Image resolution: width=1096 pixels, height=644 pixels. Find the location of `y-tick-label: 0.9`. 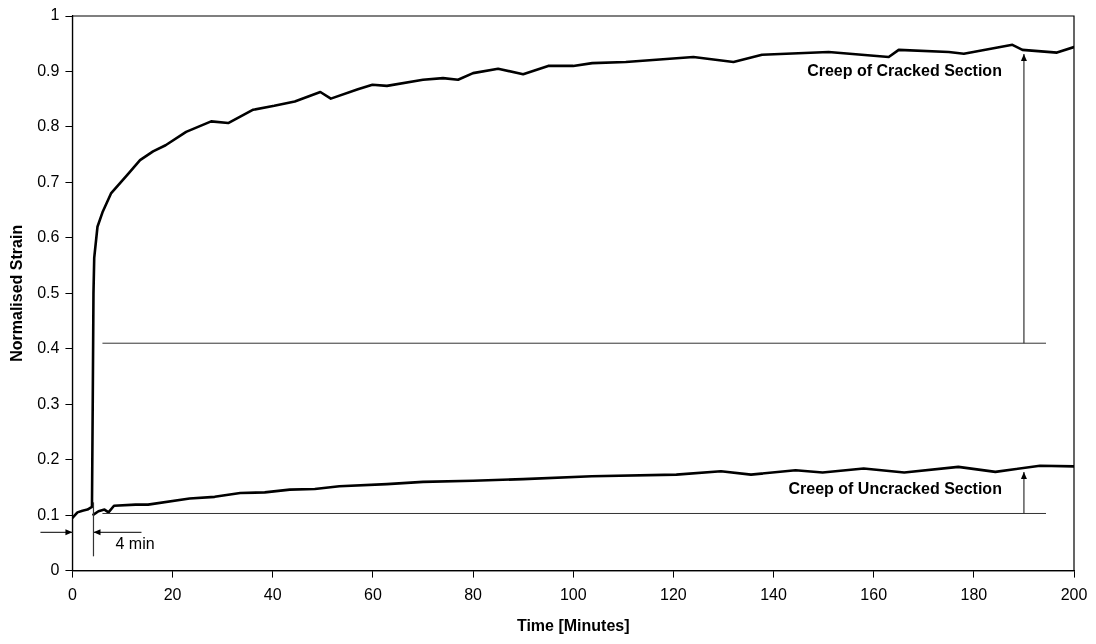

y-tick-label: 0.9 is located at coordinates (48, 70).